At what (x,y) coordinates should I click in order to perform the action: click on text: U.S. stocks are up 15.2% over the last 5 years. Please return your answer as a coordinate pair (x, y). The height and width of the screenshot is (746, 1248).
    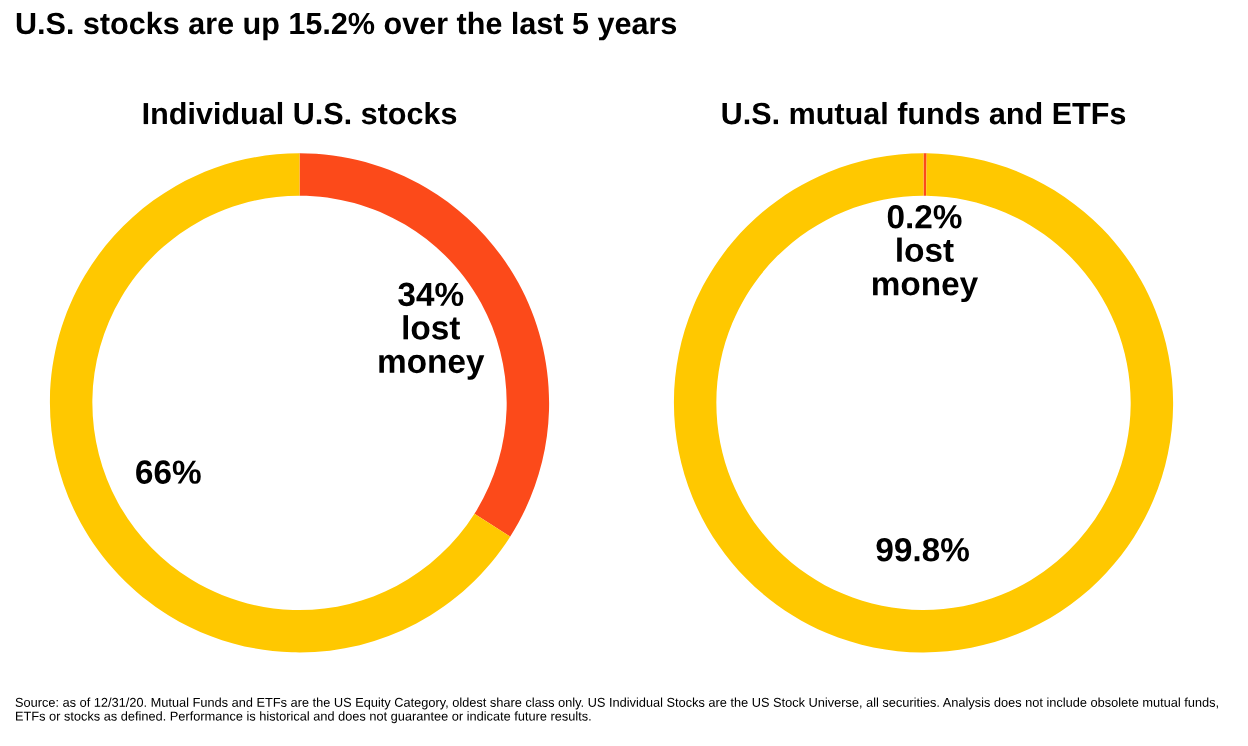
    Looking at the image, I should click on (346, 26).